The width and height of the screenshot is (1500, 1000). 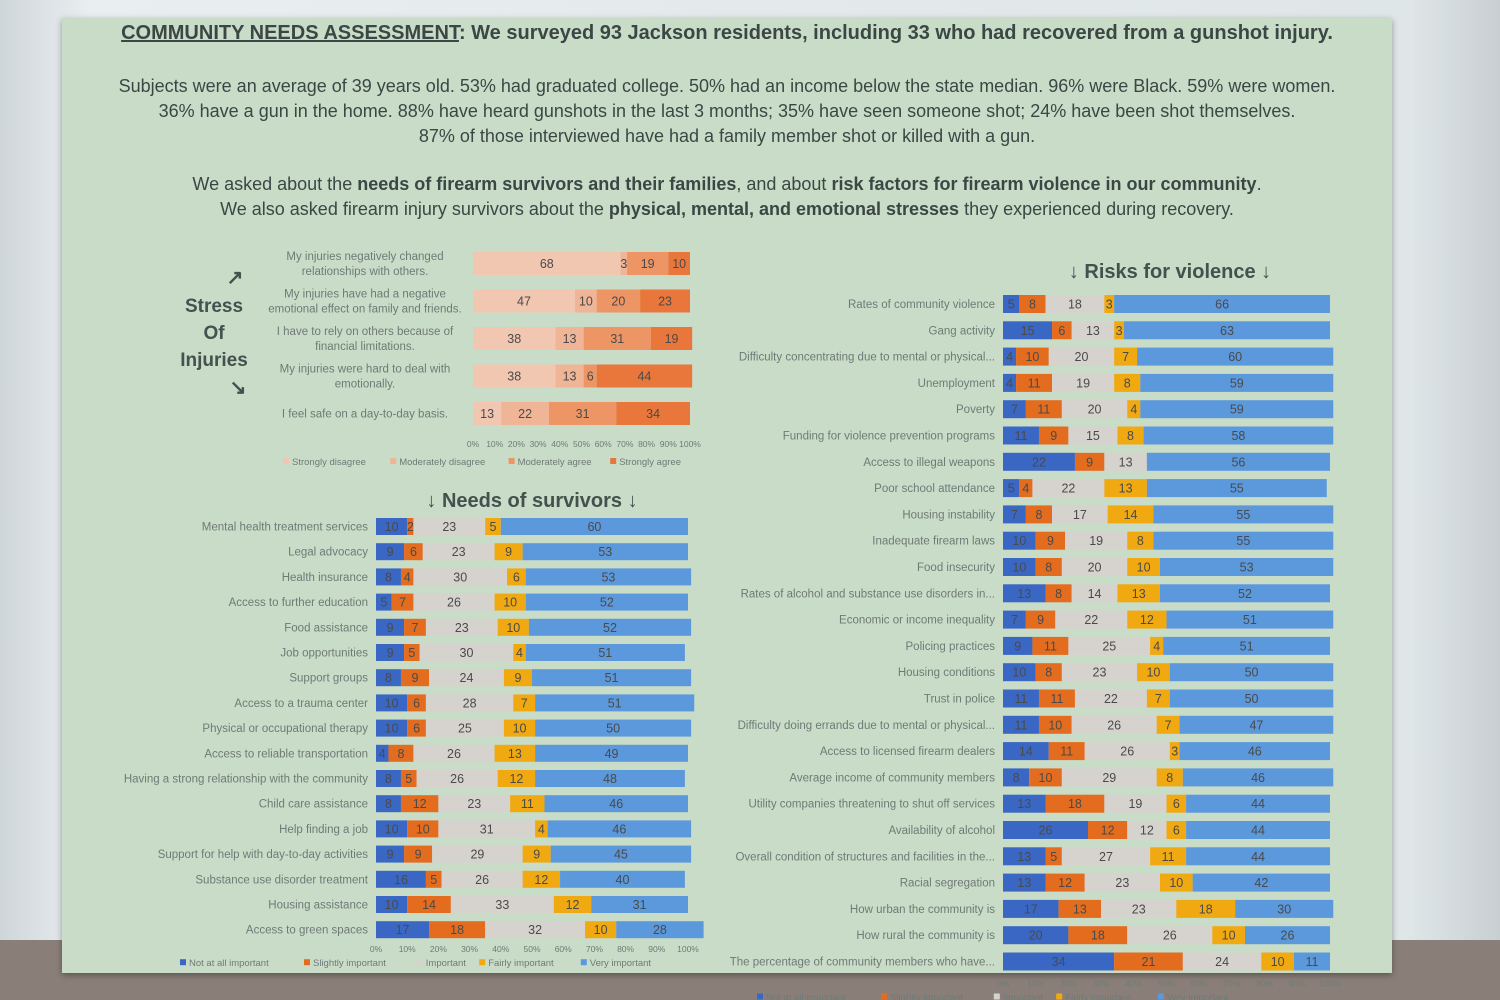 I want to click on category-label: Policing practices, so click(x=951, y=647).